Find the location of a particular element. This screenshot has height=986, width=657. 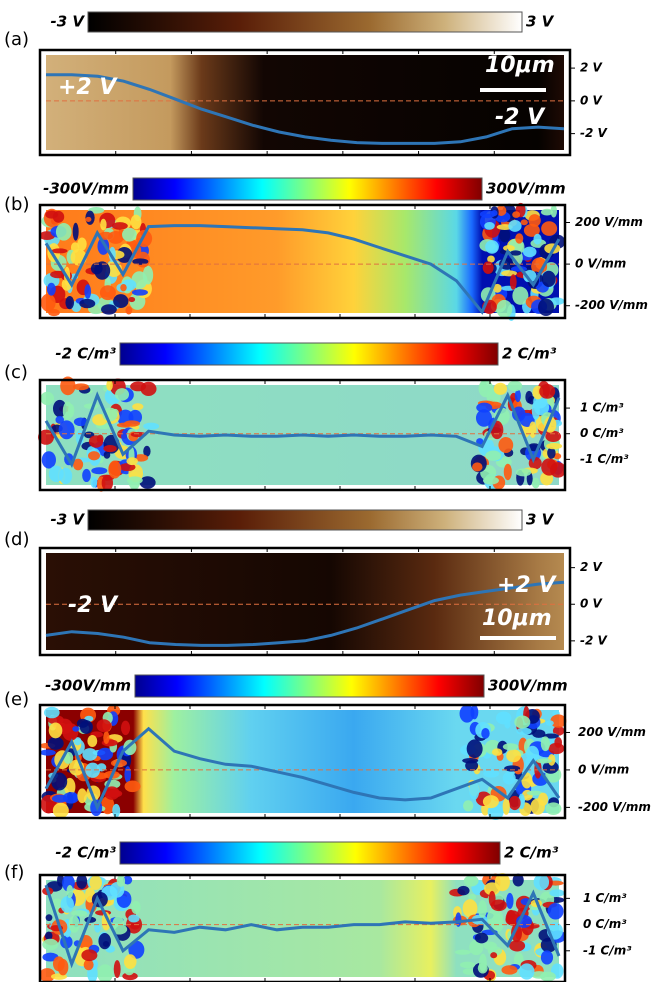

colorbar-min-label: -2 C/m³ is located at coordinates (85, 853).